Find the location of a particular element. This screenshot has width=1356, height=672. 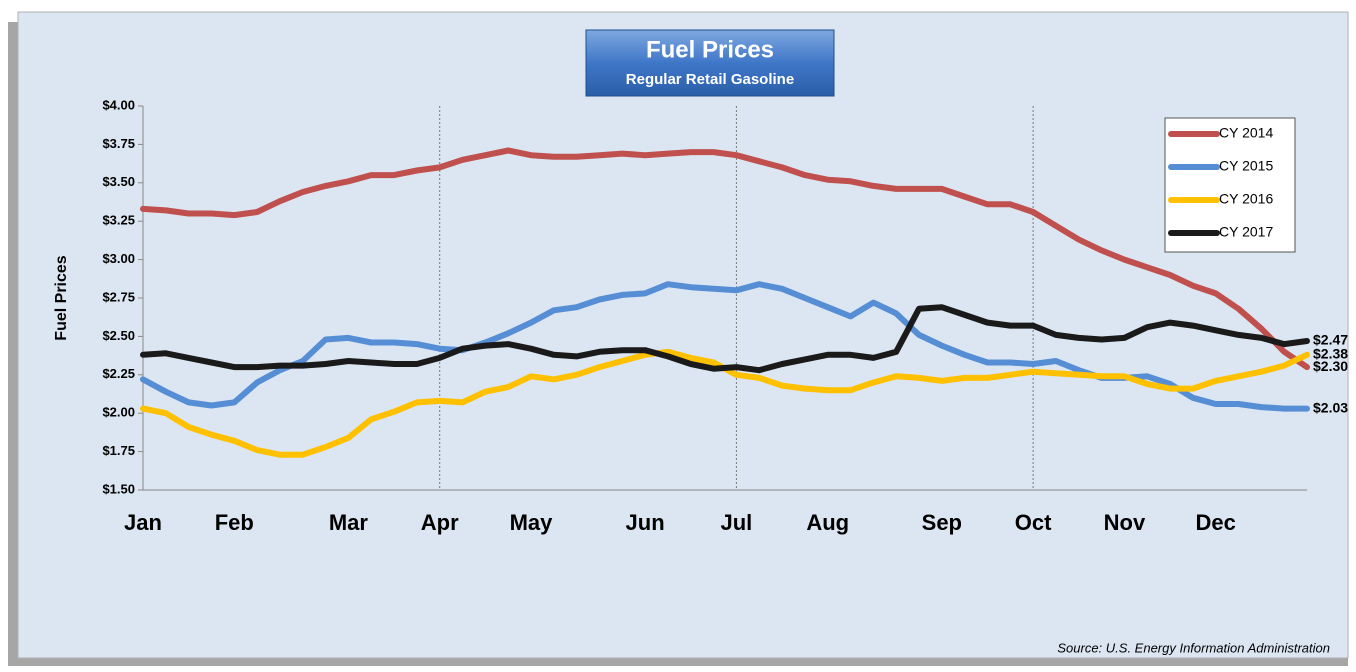

y-tick-label: $3.25 is located at coordinates (118, 220).